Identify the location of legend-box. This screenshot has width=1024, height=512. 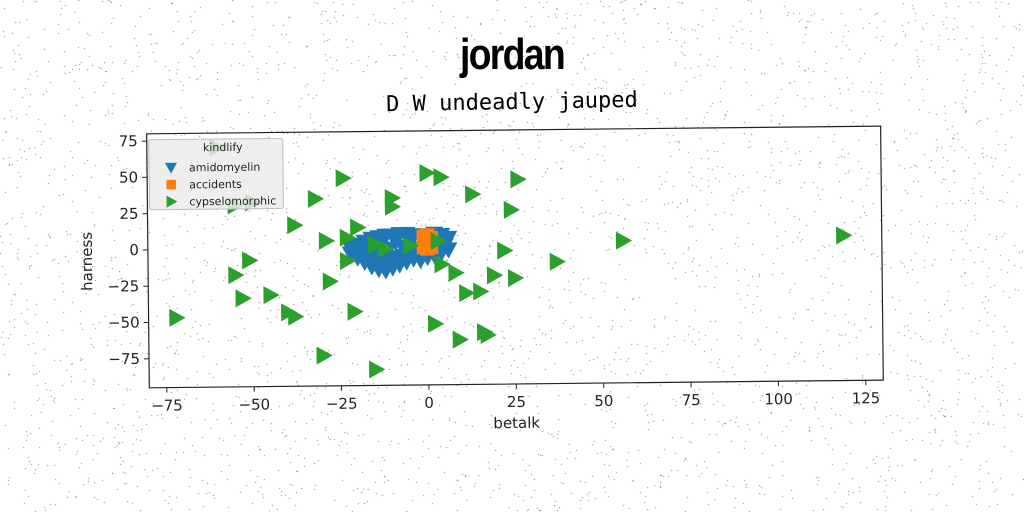
(216, 174).